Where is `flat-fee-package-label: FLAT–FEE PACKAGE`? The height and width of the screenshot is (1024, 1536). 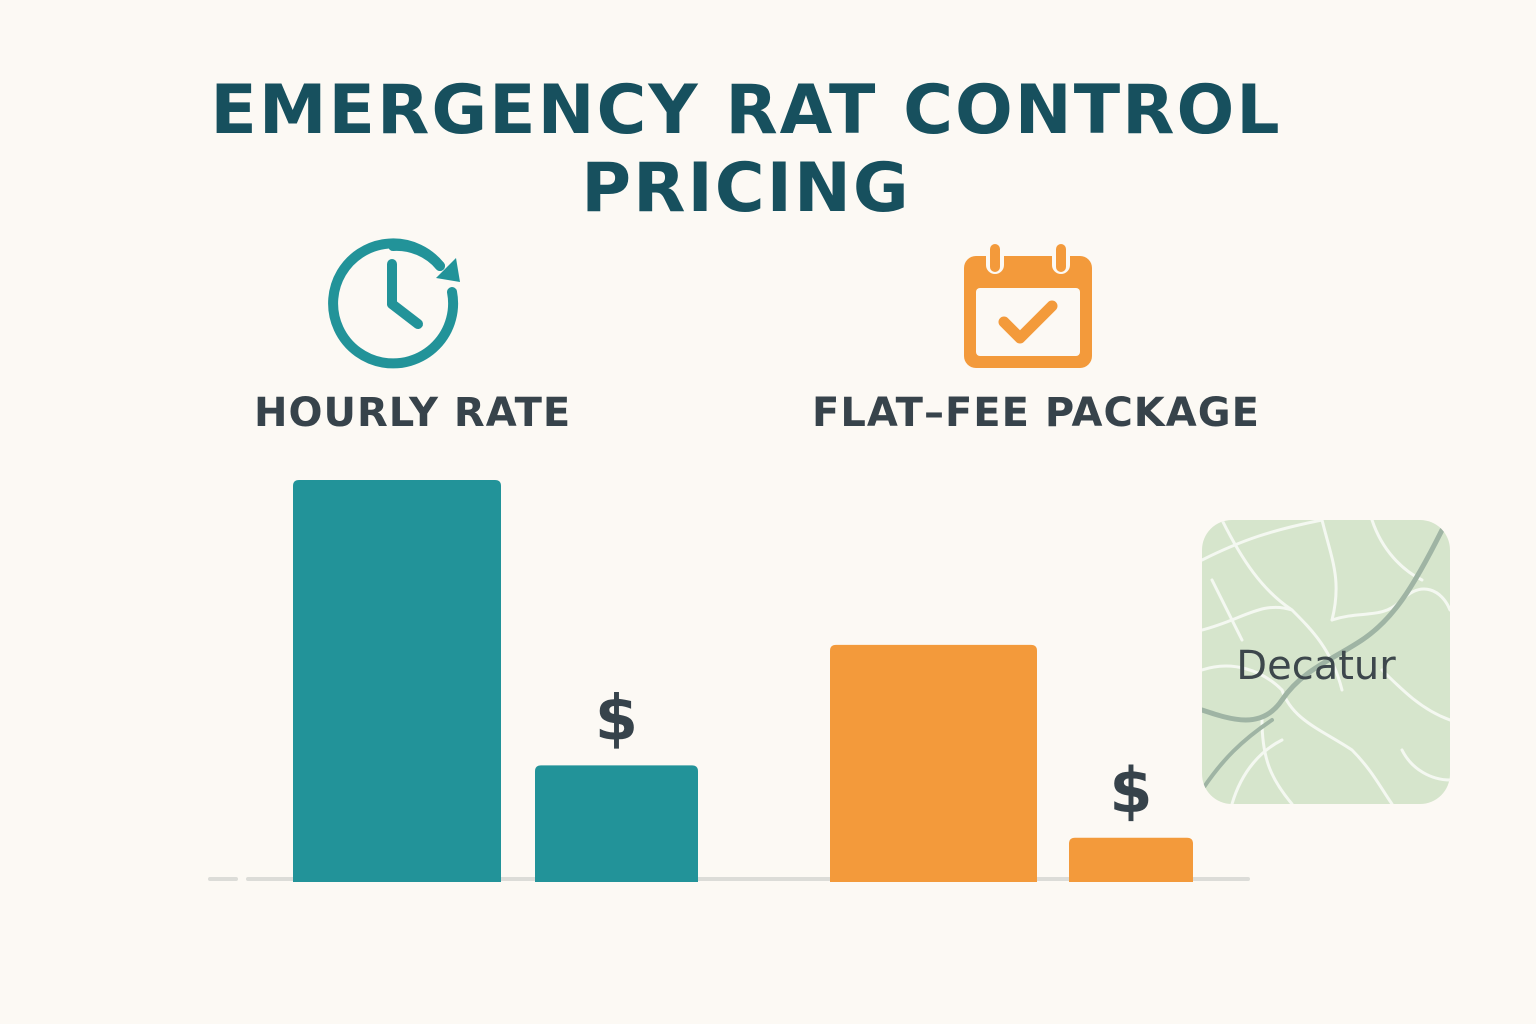
flat-fee-package-label: FLAT–FEE PACKAGE is located at coordinates (1036, 413).